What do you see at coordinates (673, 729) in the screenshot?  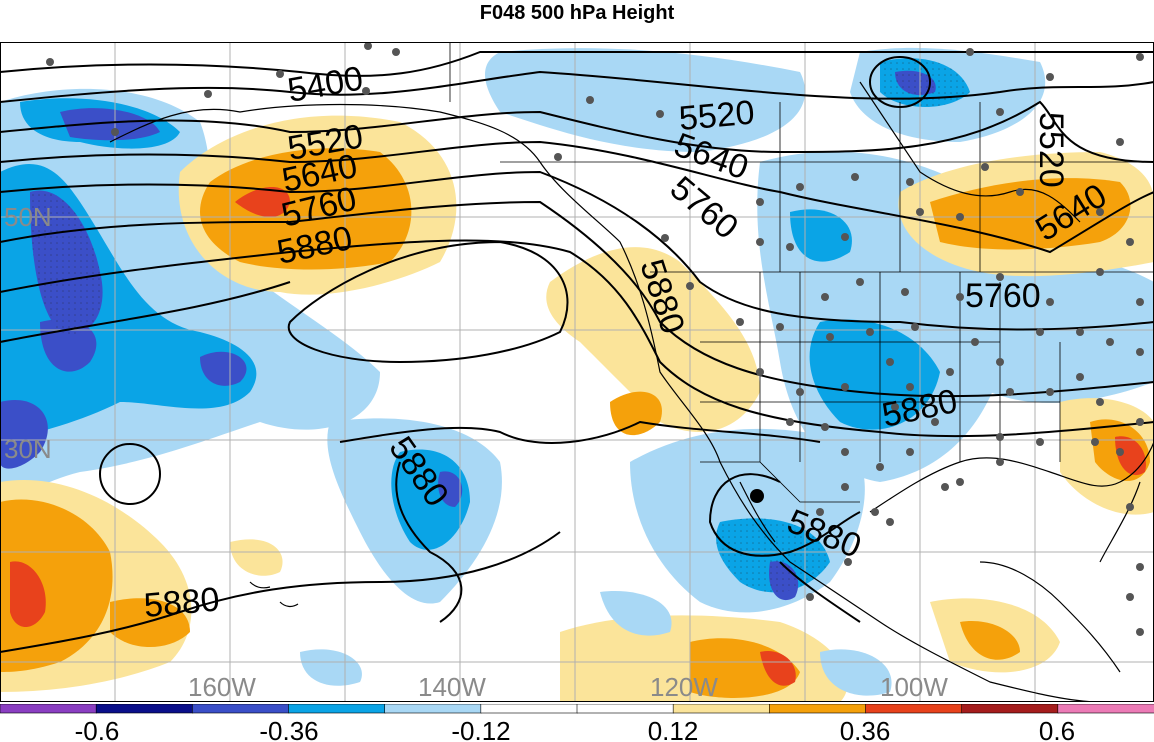 I see `colorbar-tick-label: 0.12` at bounding box center [673, 729].